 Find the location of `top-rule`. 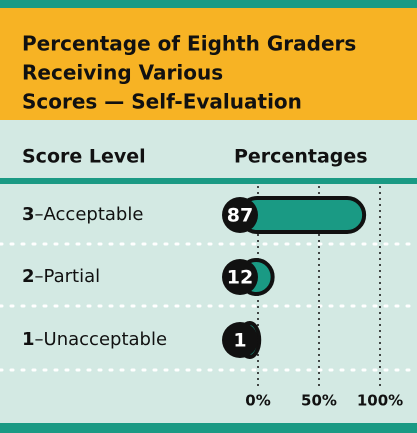

top-rule is located at coordinates (208, 4).